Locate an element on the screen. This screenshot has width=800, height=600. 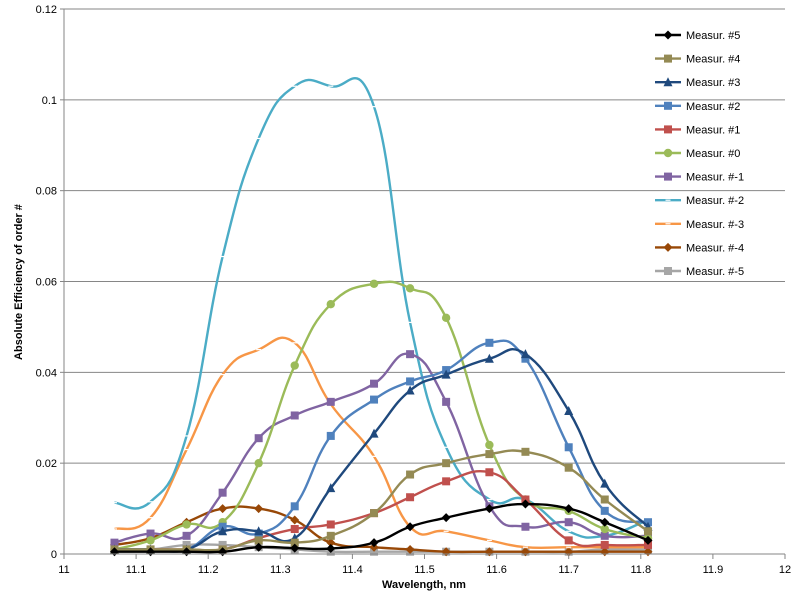
legend-item: Measur. #2 is located at coordinates (697, 107).